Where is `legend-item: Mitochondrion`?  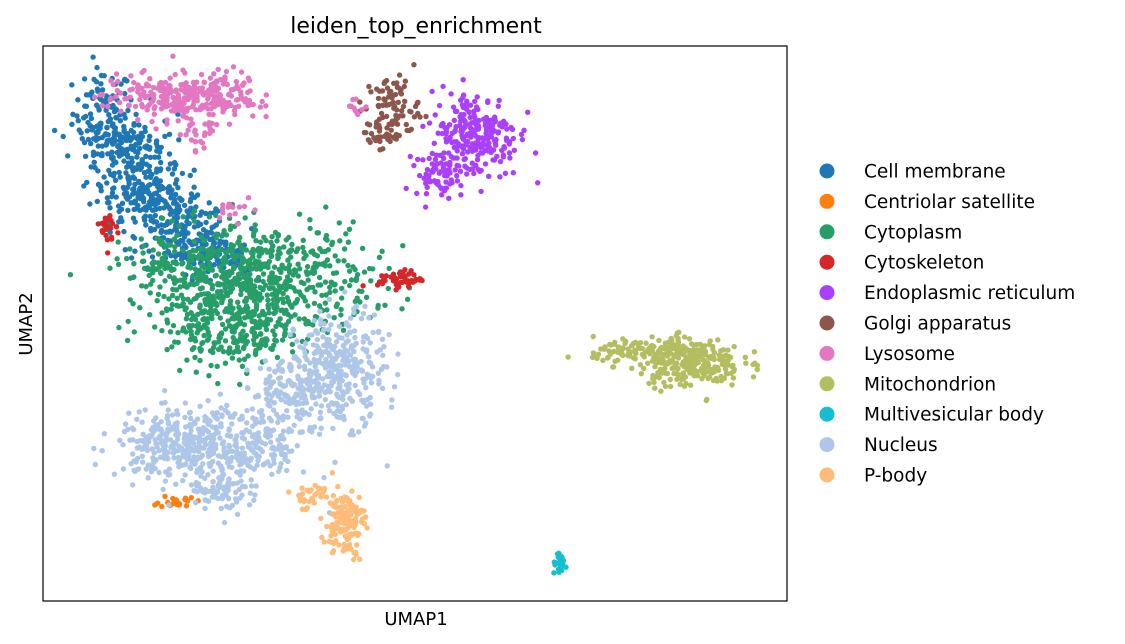 legend-item: Mitochondrion is located at coordinates (907, 384).